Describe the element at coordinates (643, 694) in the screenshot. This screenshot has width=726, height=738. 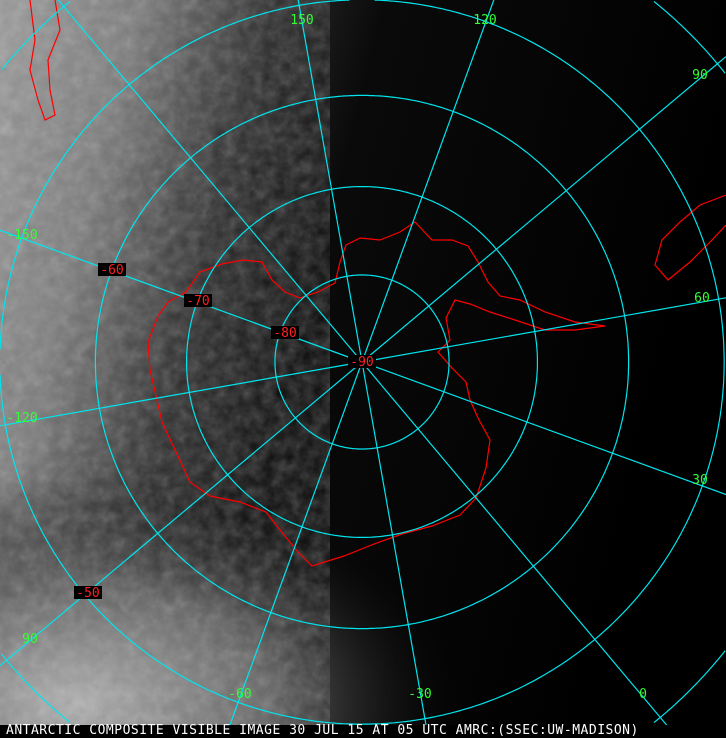
I see `longitude-label: 0` at that location.